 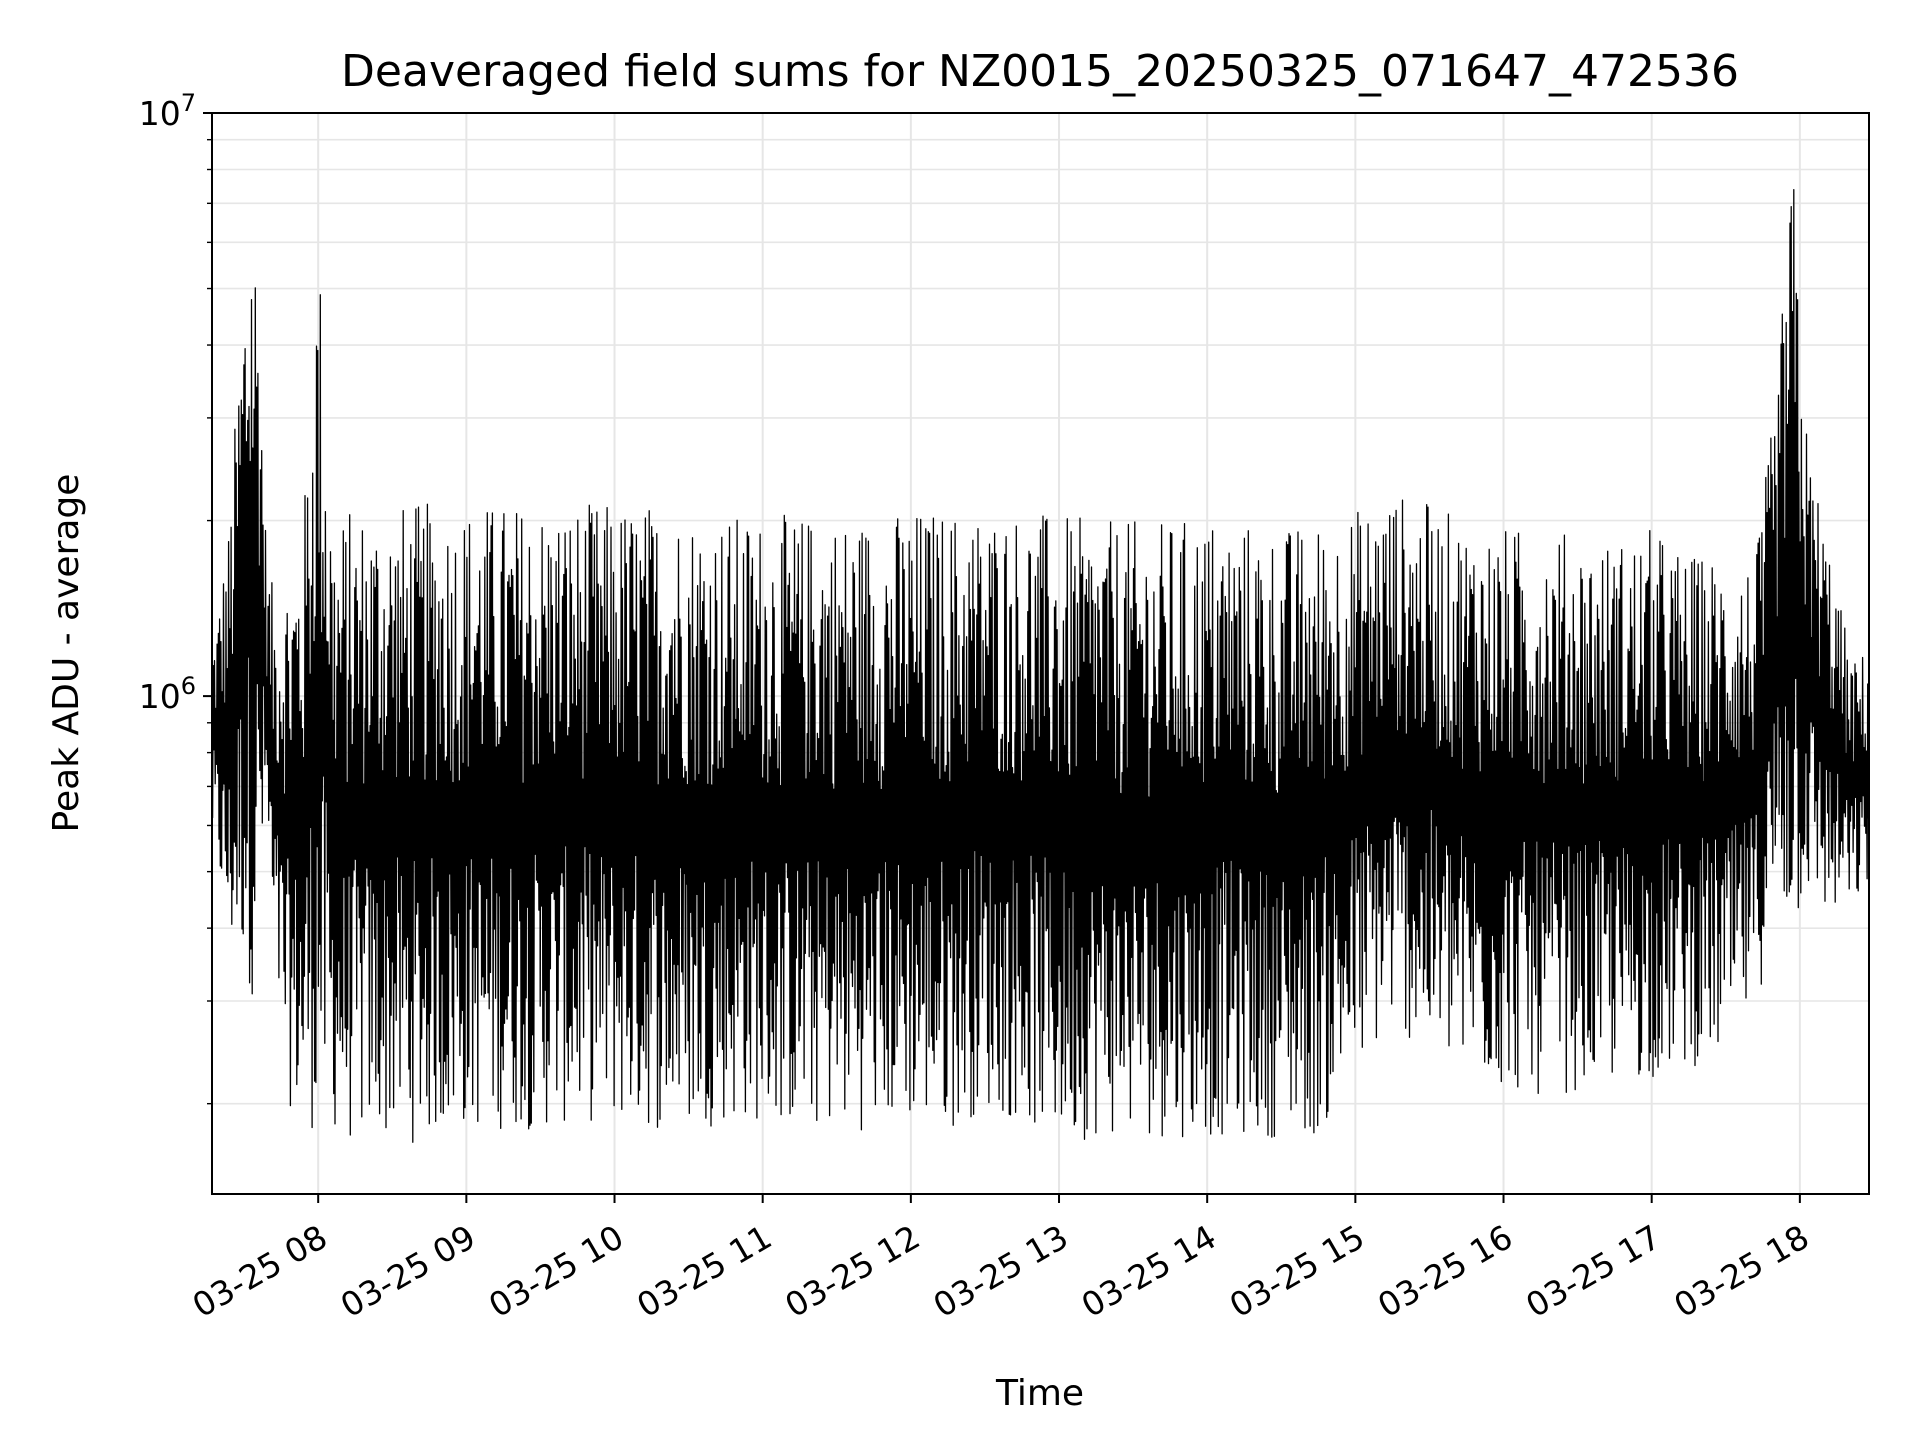 I want to click on y-tick-exponent: 7, so click(x=188, y=103).